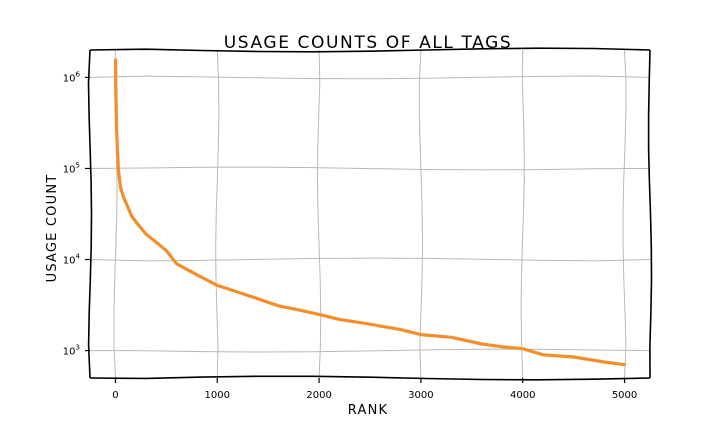 This screenshot has width=720, height=432. I want to click on x-tick-label: 3000, so click(420, 395).